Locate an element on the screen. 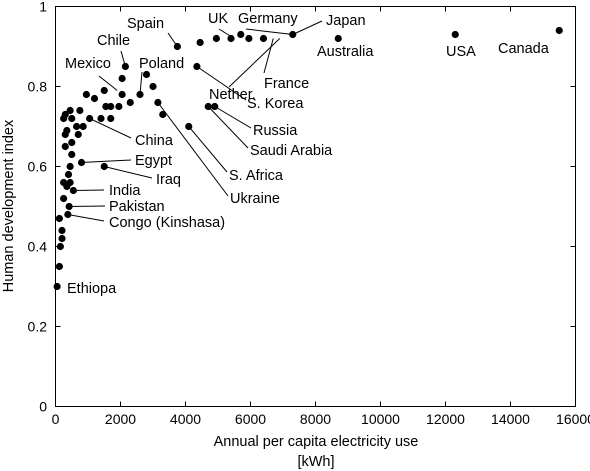  y-tick-label: 0.6 is located at coordinates (38, 167).